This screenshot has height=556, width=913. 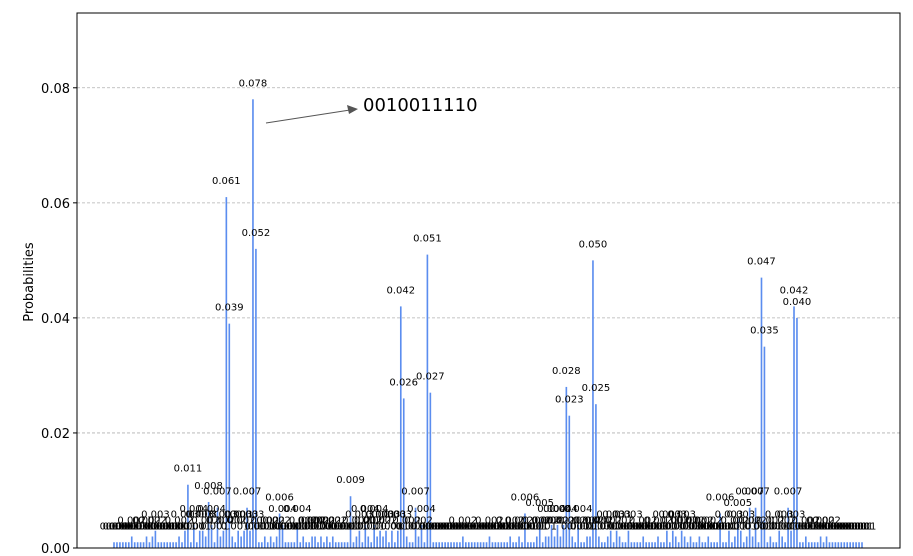 I want to click on y-tick-label: 0.02, so click(x=55, y=434).